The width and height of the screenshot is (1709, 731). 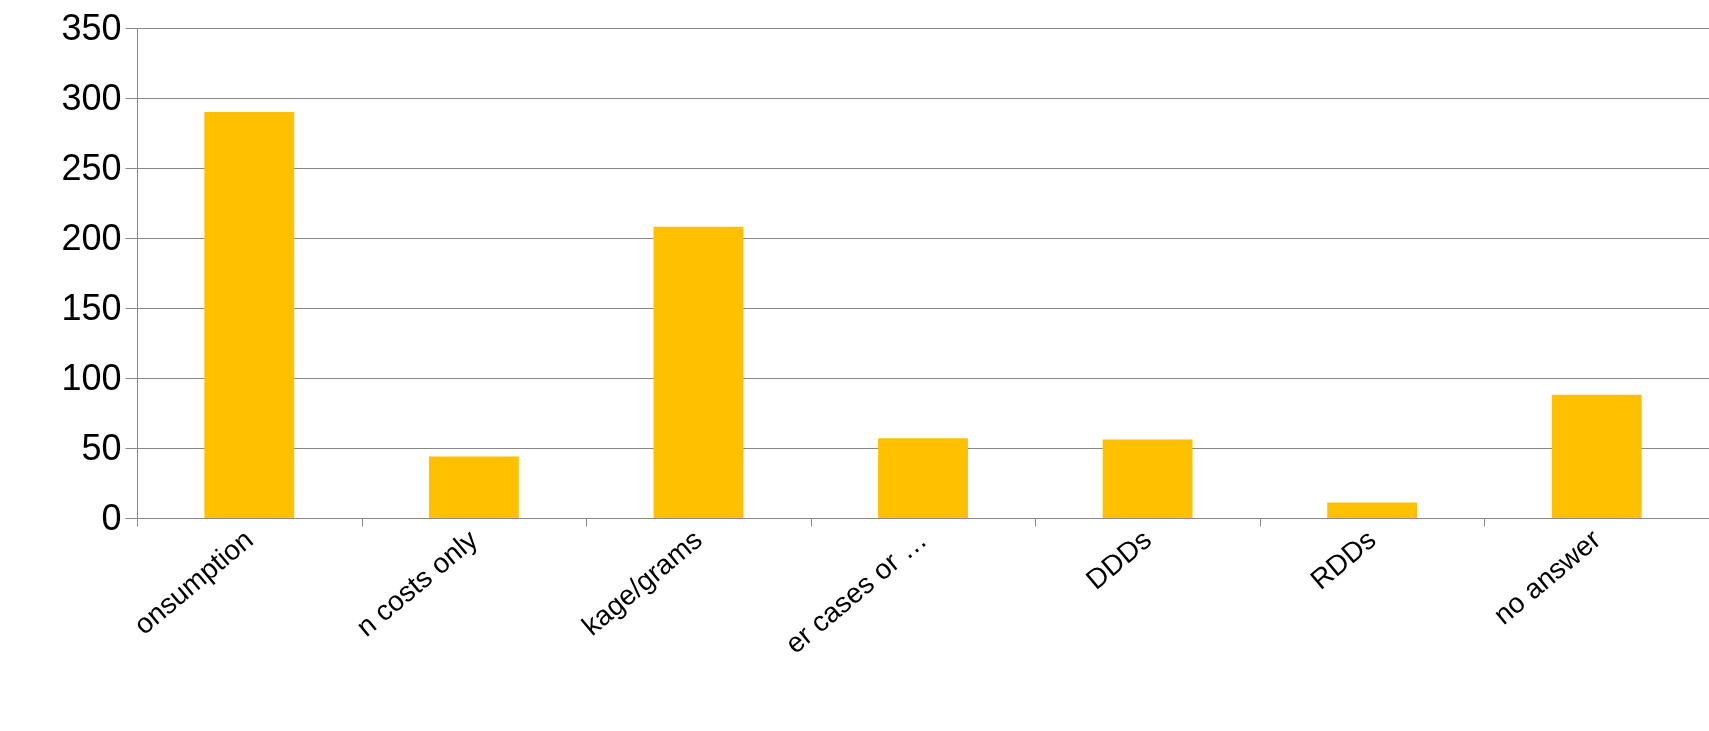 What do you see at coordinates (91, 27) in the screenshot?
I see `y-tick-label: 350` at bounding box center [91, 27].